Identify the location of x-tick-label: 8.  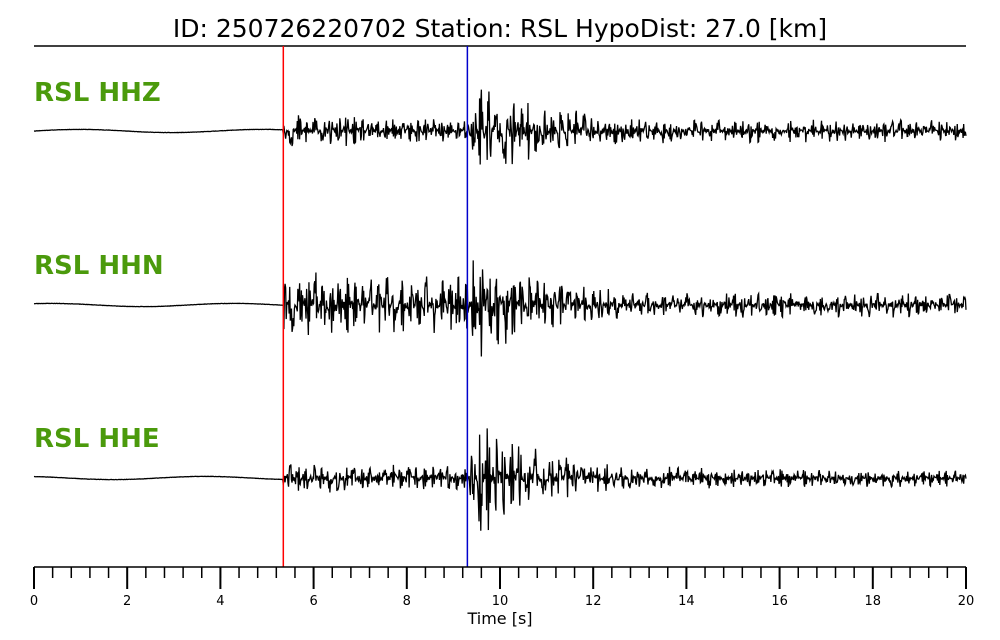
(407, 601).